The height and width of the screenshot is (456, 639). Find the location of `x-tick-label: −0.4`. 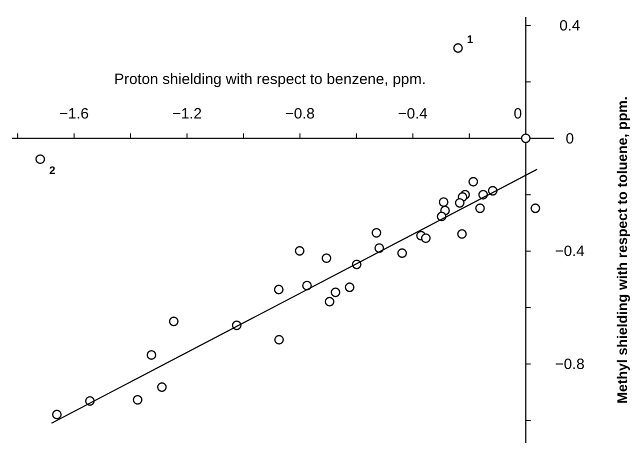

x-tick-label: −0.4 is located at coordinates (413, 113).